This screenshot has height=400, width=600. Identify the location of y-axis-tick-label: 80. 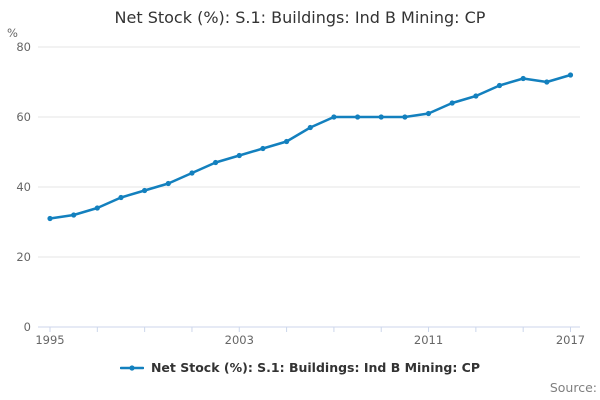
(23, 47).